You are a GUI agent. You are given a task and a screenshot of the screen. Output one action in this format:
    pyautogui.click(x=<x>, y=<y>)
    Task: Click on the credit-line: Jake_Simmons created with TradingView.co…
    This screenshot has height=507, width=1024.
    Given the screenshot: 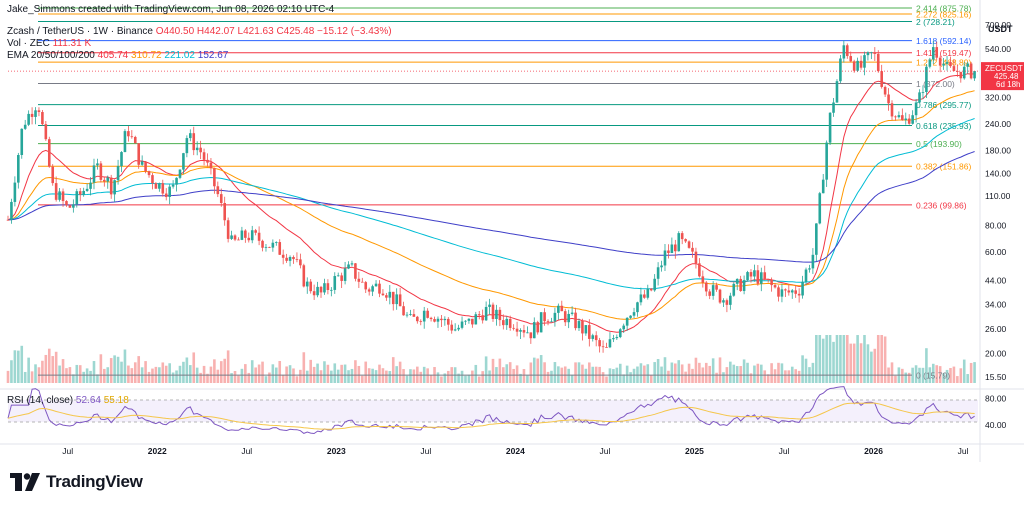 What is the action you would take?
    pyautogui.click(x=171, y=9)
    